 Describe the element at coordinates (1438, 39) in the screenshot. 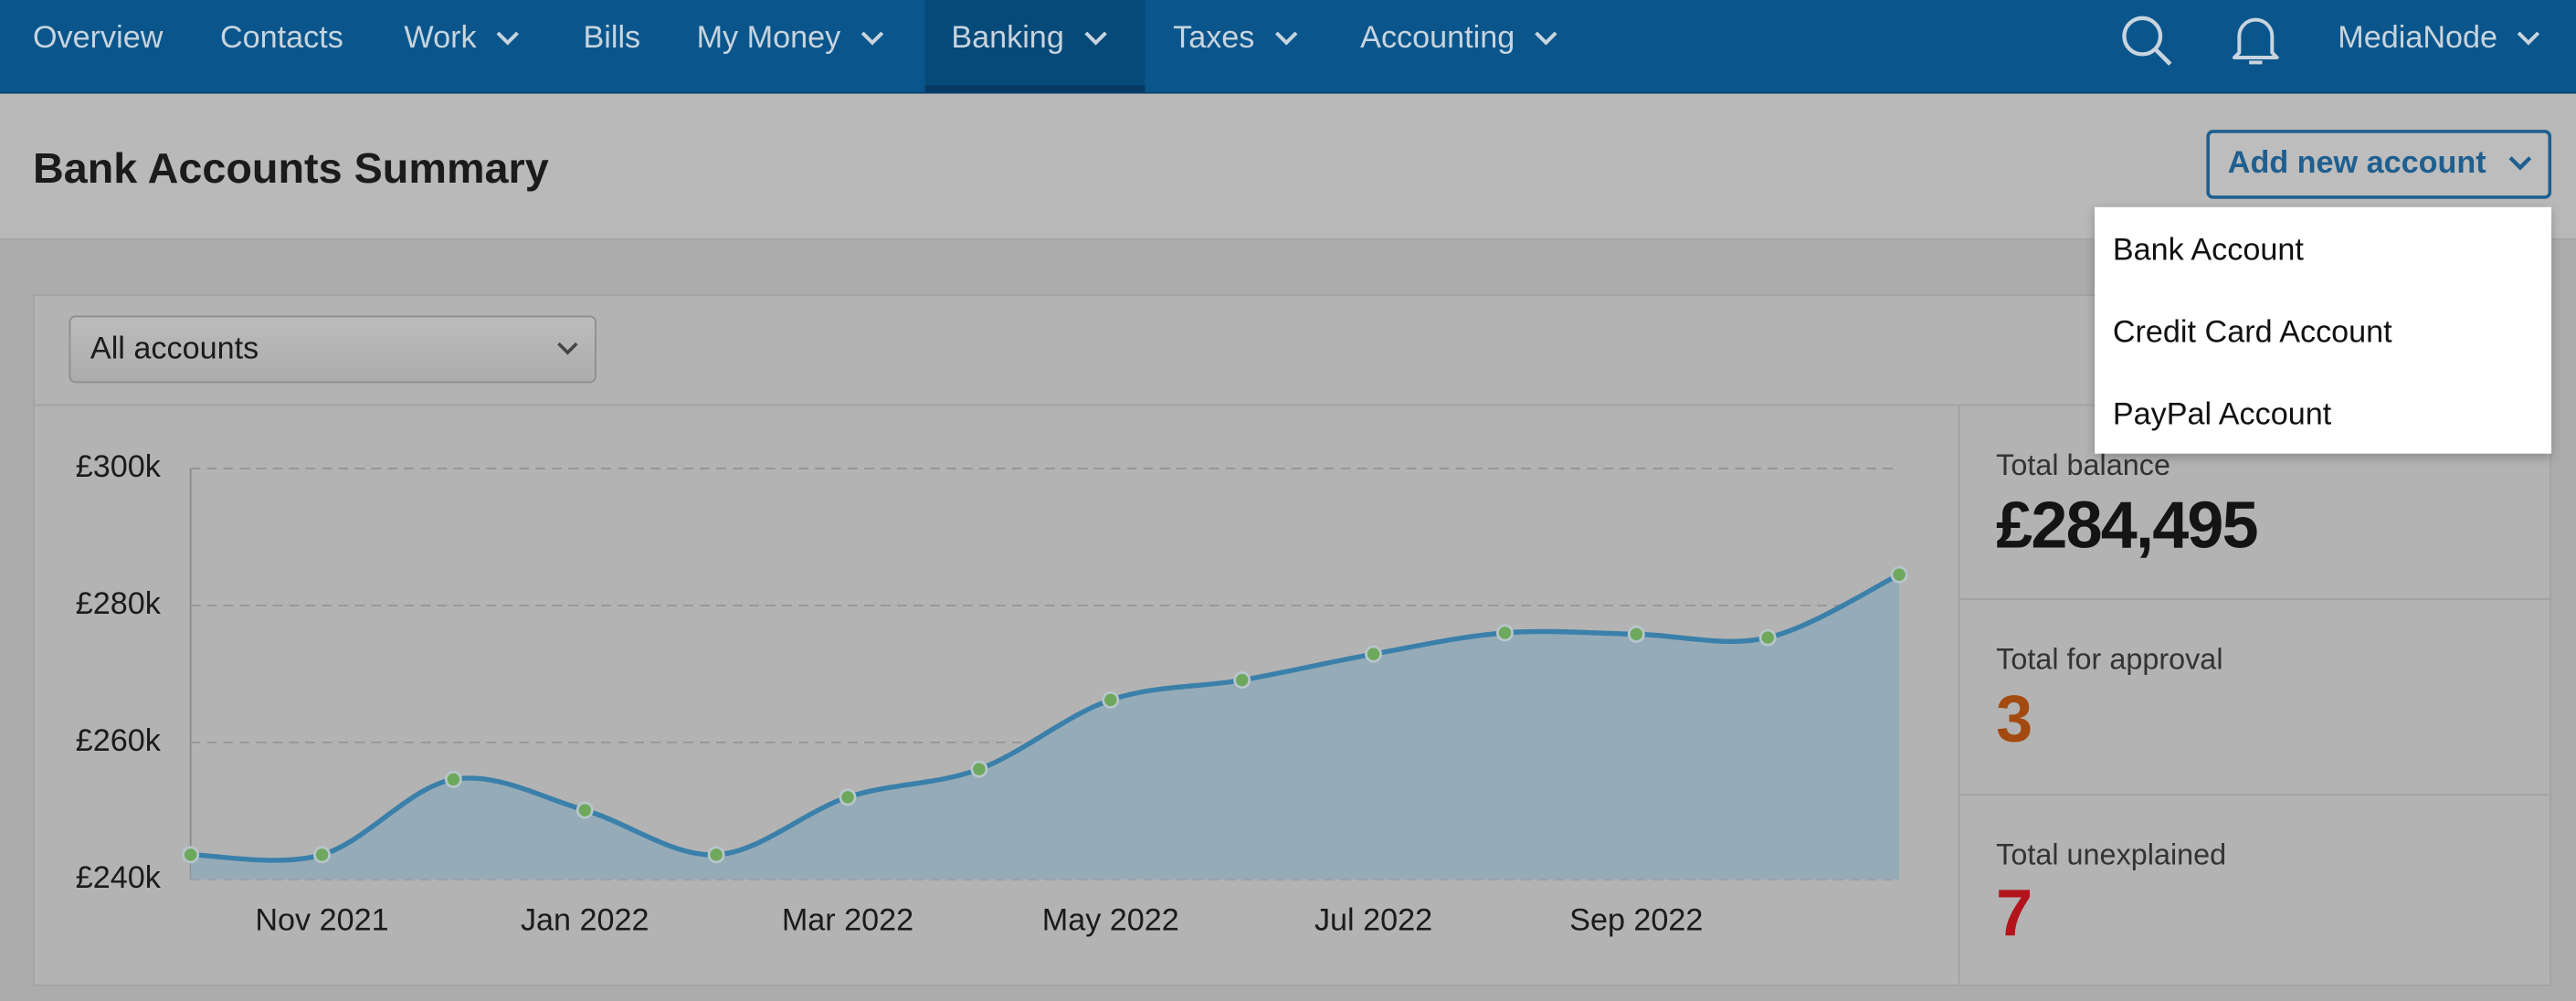

I see `nav-label: Accounting` at that location.